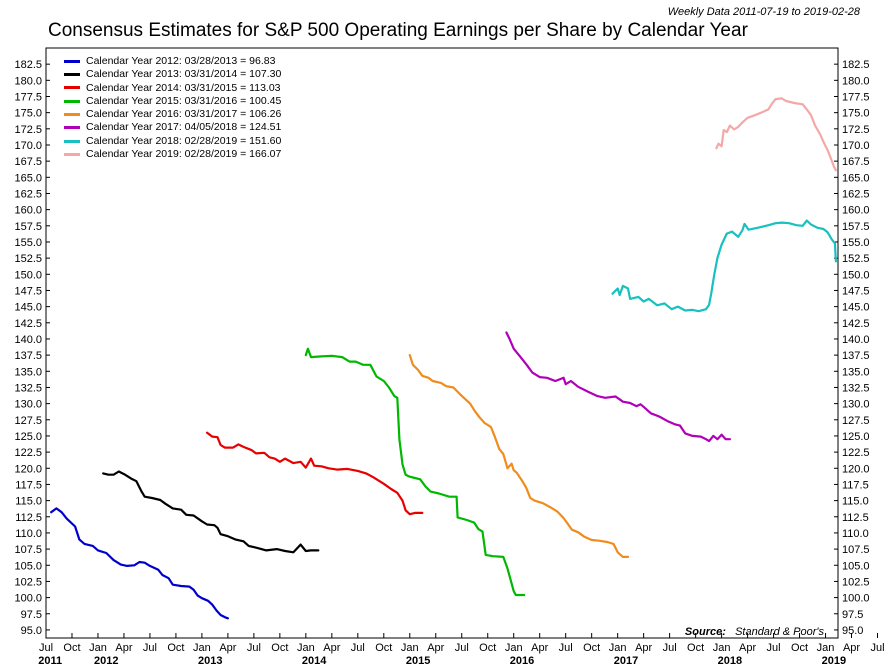 The height and width of the screenshot is (671, 884). What do you see at coordinates (856, 372) in the screenshot?
I see `y-tick-label-right: 135.0` at bounding box center [856, 372].